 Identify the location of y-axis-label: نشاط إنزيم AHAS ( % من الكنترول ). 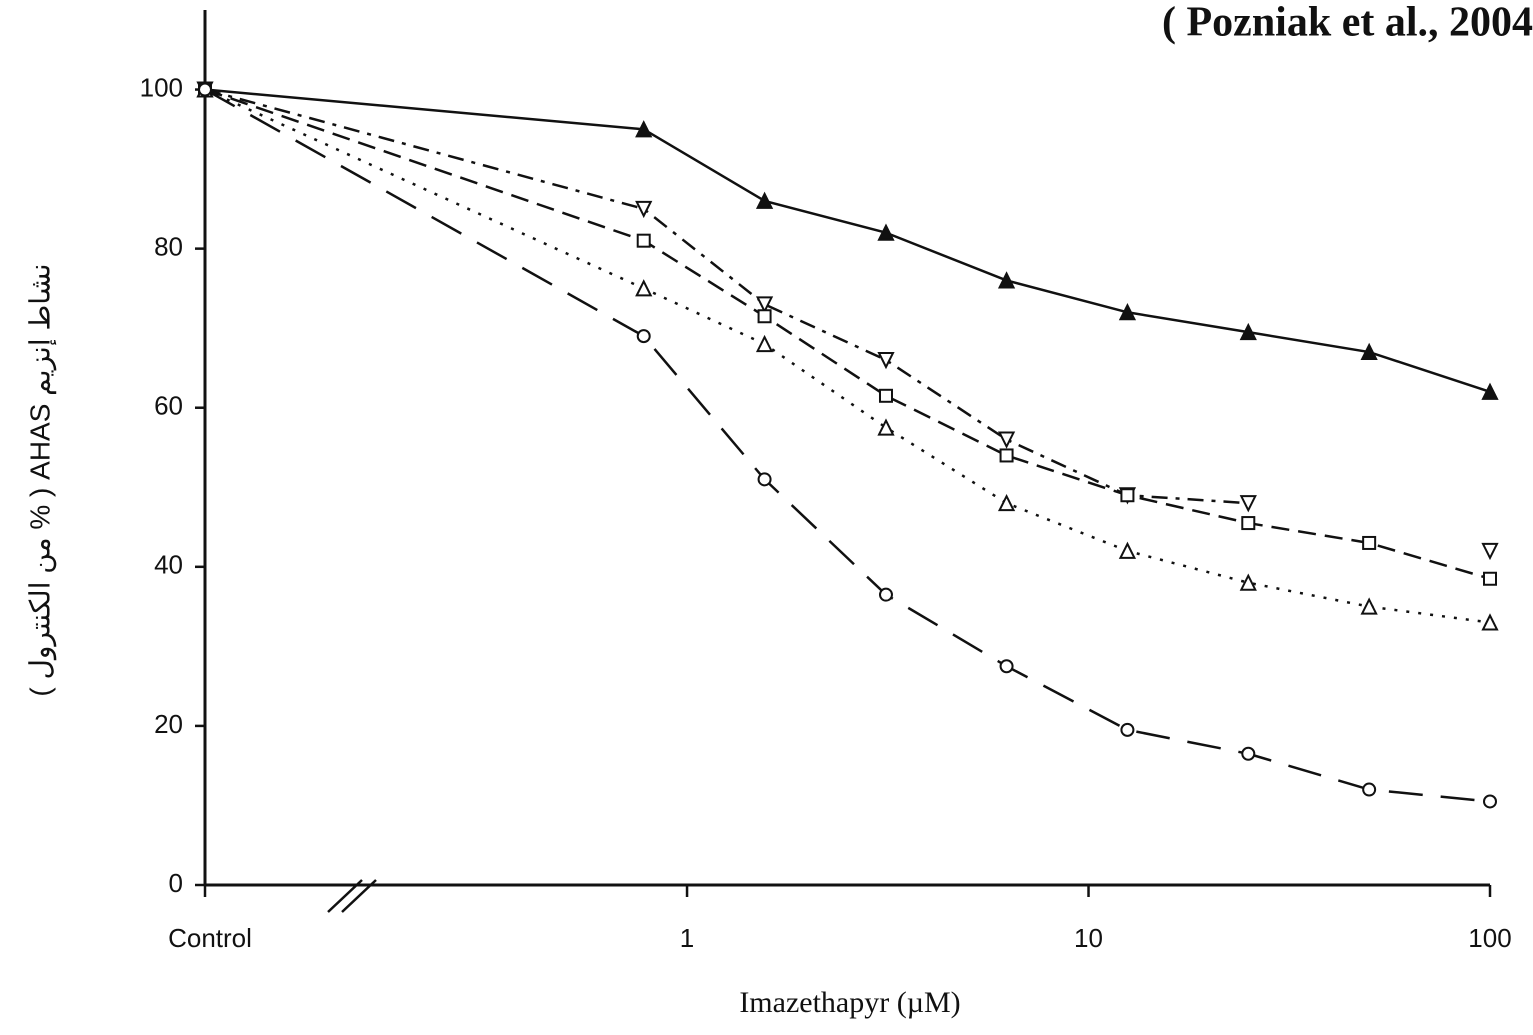
(40, 479).